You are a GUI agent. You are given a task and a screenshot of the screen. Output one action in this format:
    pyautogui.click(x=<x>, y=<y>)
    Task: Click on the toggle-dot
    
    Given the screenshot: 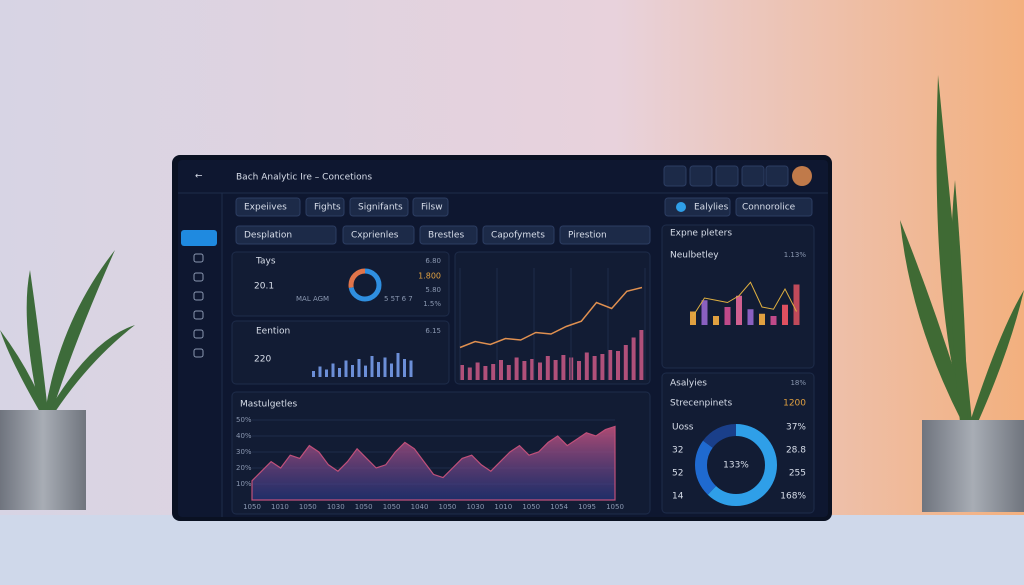 What is the action you would take?
    pyautogui.click(x=681, y=207)
    